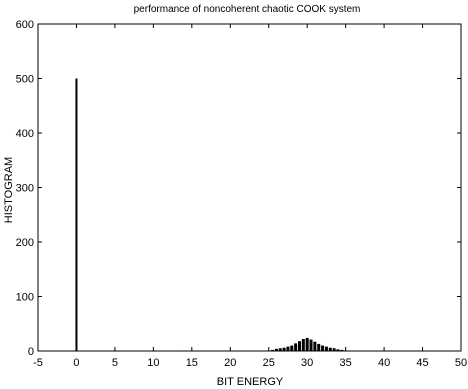 Image resolution: width=468 pixels, height=389 pixels. What do you see at coordinates (269, 363) in the screenshot?
I see `x-tick-label: 25` at bounding box center [269, 363].